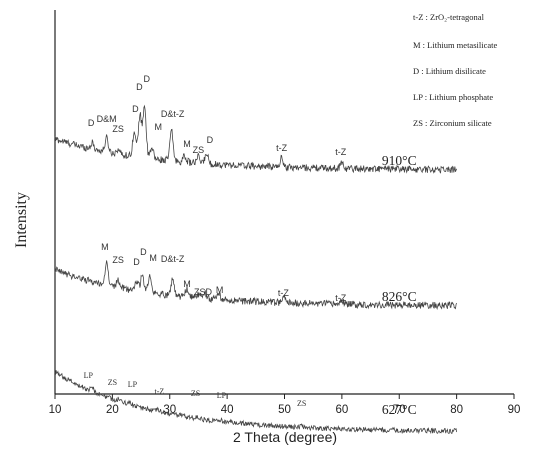 The height and width of the screenshot is (452, 535). What do you see at coordinates (399, 160) in the screenshot?
I see `temperature-label: 910°C` at bounding box center [399, 160].